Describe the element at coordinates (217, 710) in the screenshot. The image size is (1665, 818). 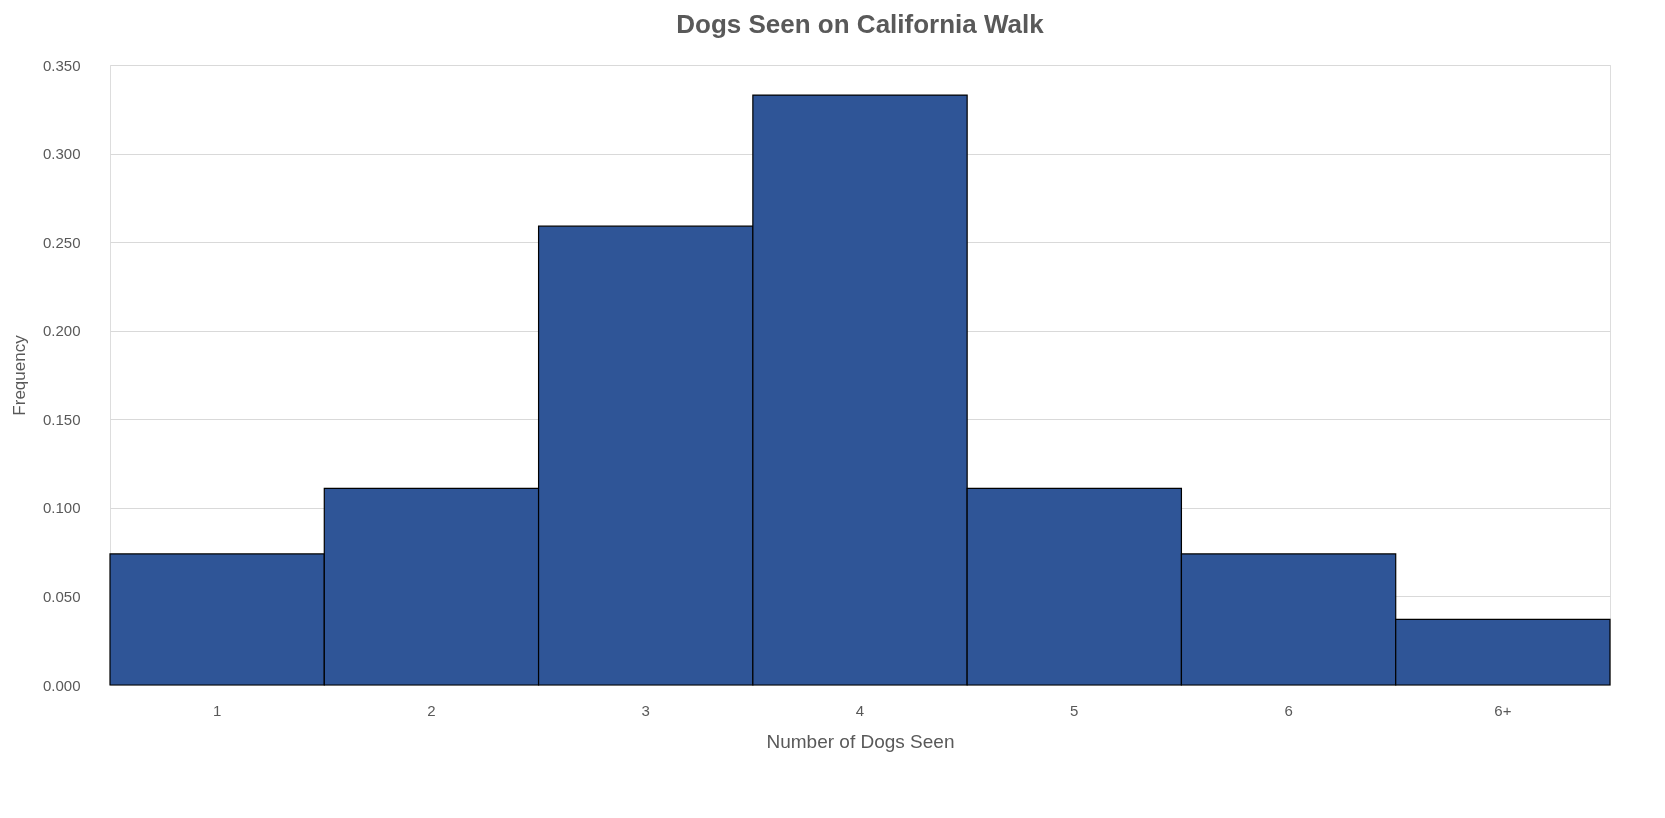
I see `x-tick-label: 1` at that location.